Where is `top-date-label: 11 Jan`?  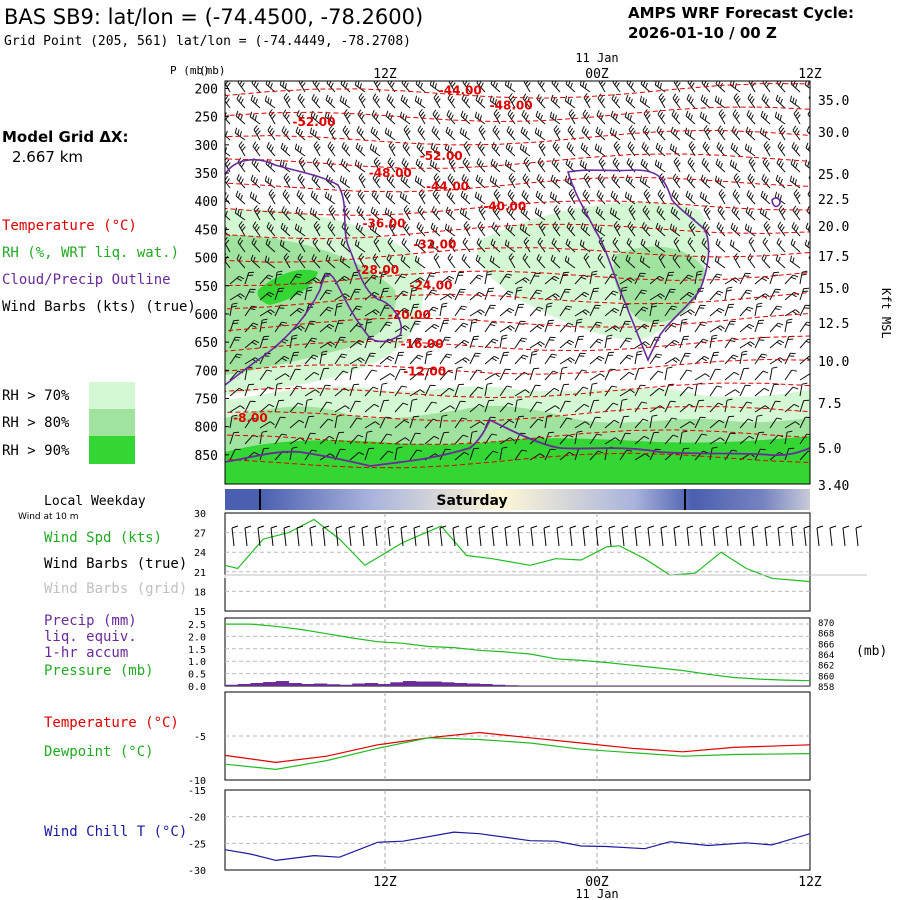 top-date-label: 11 Jan is located at coordinates (596, 58).